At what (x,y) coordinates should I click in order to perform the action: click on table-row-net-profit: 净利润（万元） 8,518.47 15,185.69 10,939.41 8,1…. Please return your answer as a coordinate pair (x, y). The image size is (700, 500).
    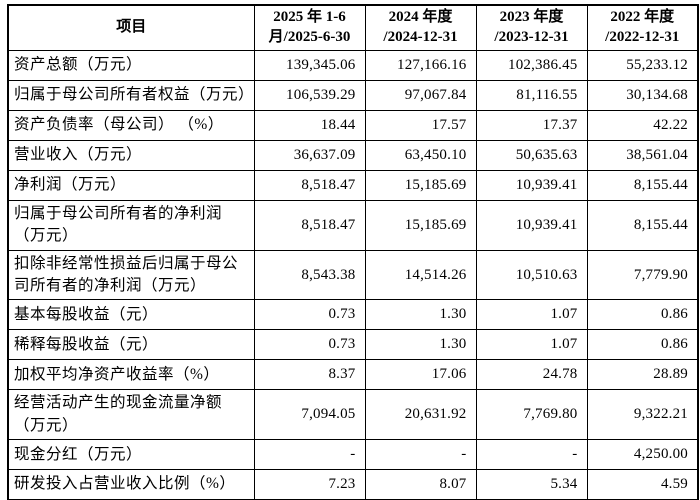
    Looking at the image, I should click on (353, 185).